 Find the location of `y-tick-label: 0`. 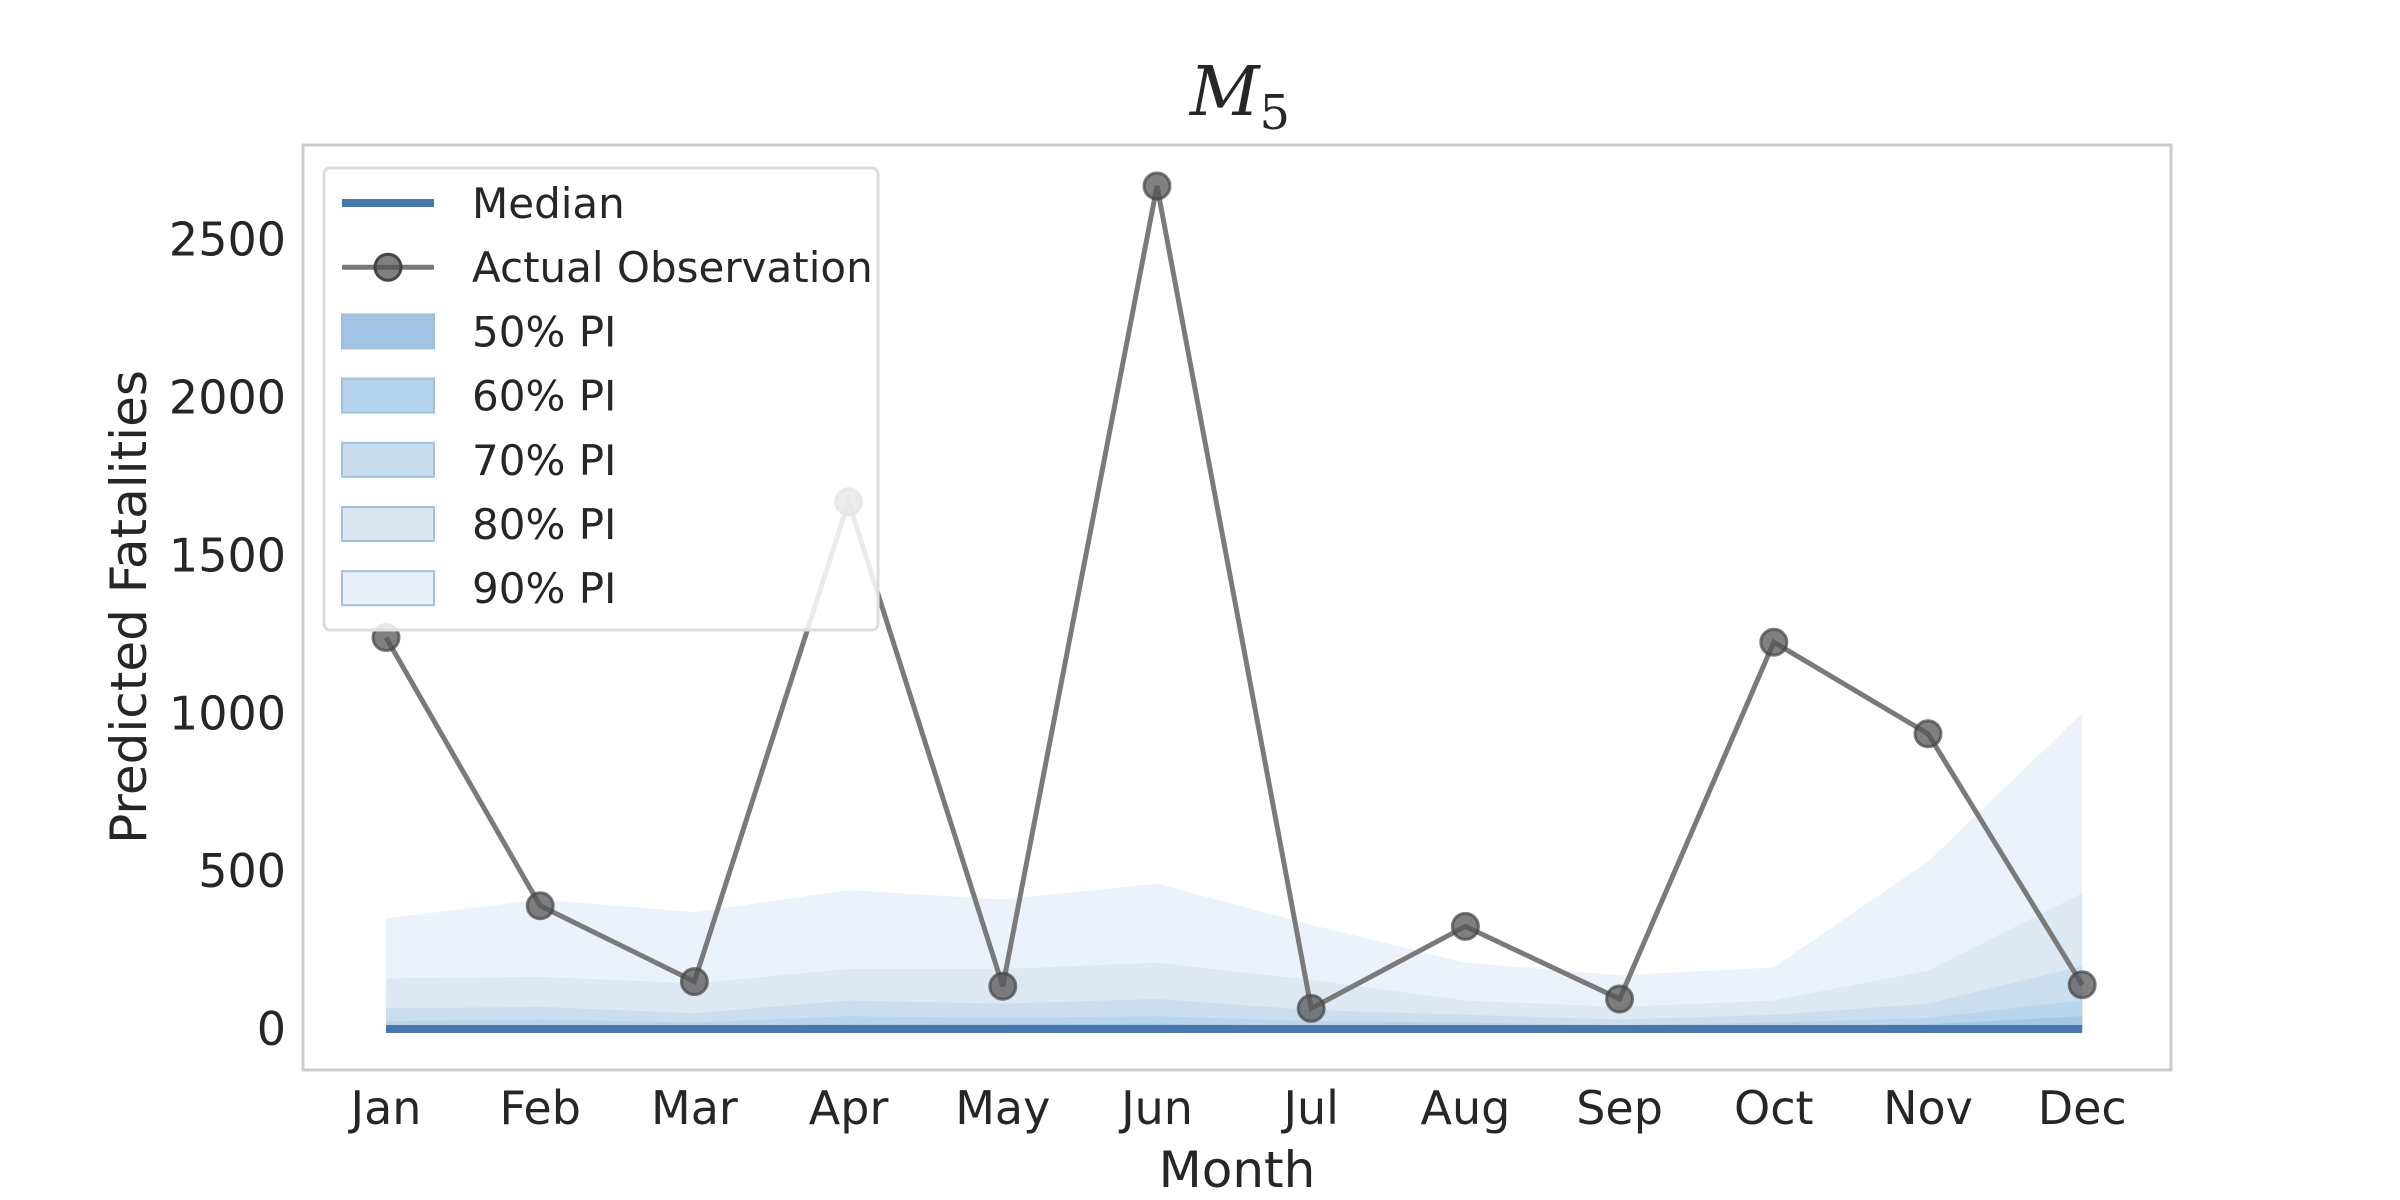

y-tick-label: 0 is located at coordinates (271, 1029).